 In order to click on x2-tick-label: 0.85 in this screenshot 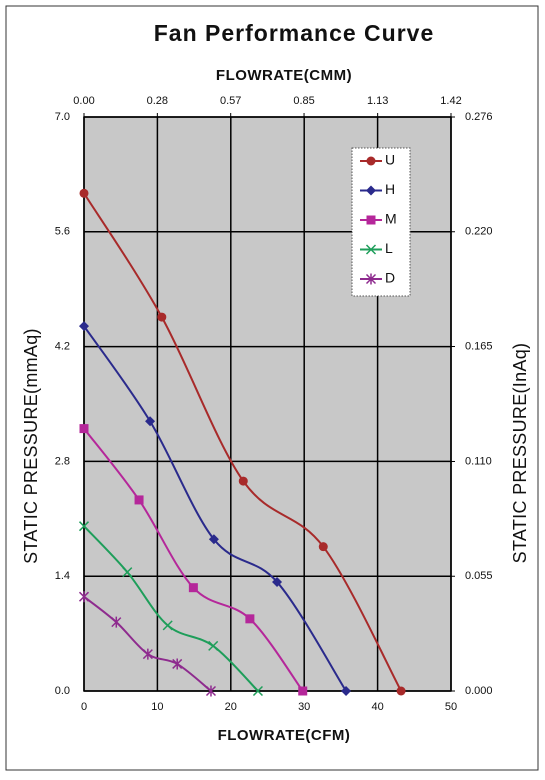, I will do `click(303, 101)`.